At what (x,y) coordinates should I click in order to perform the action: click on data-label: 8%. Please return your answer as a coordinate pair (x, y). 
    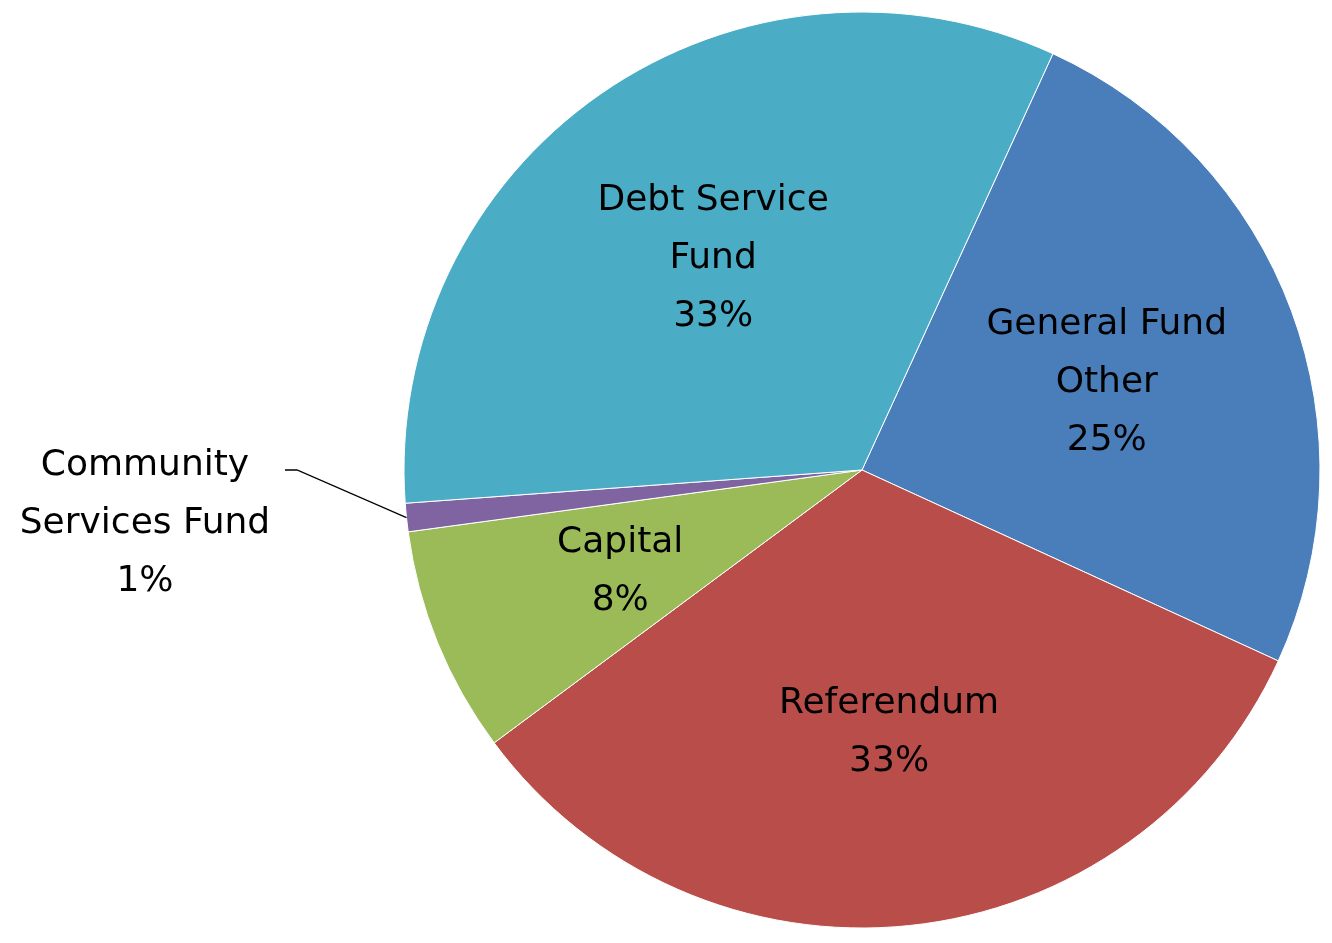
    Looking at the image, I should click on (620, 598).